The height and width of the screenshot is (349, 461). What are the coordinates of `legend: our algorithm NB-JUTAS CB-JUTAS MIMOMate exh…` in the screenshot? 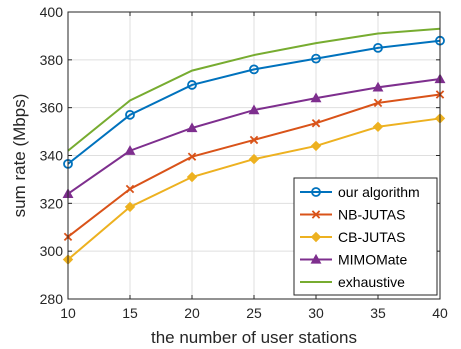 It's located at (365, 236).